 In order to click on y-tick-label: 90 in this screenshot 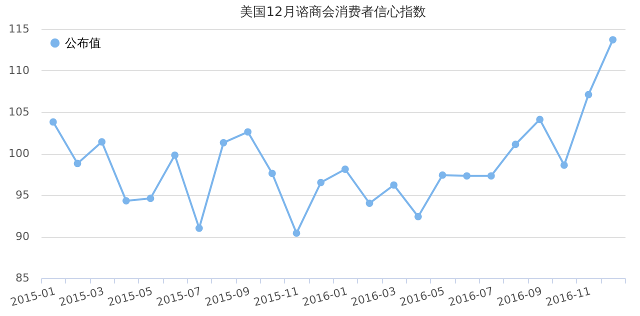, I will do `click(23, 236)`.